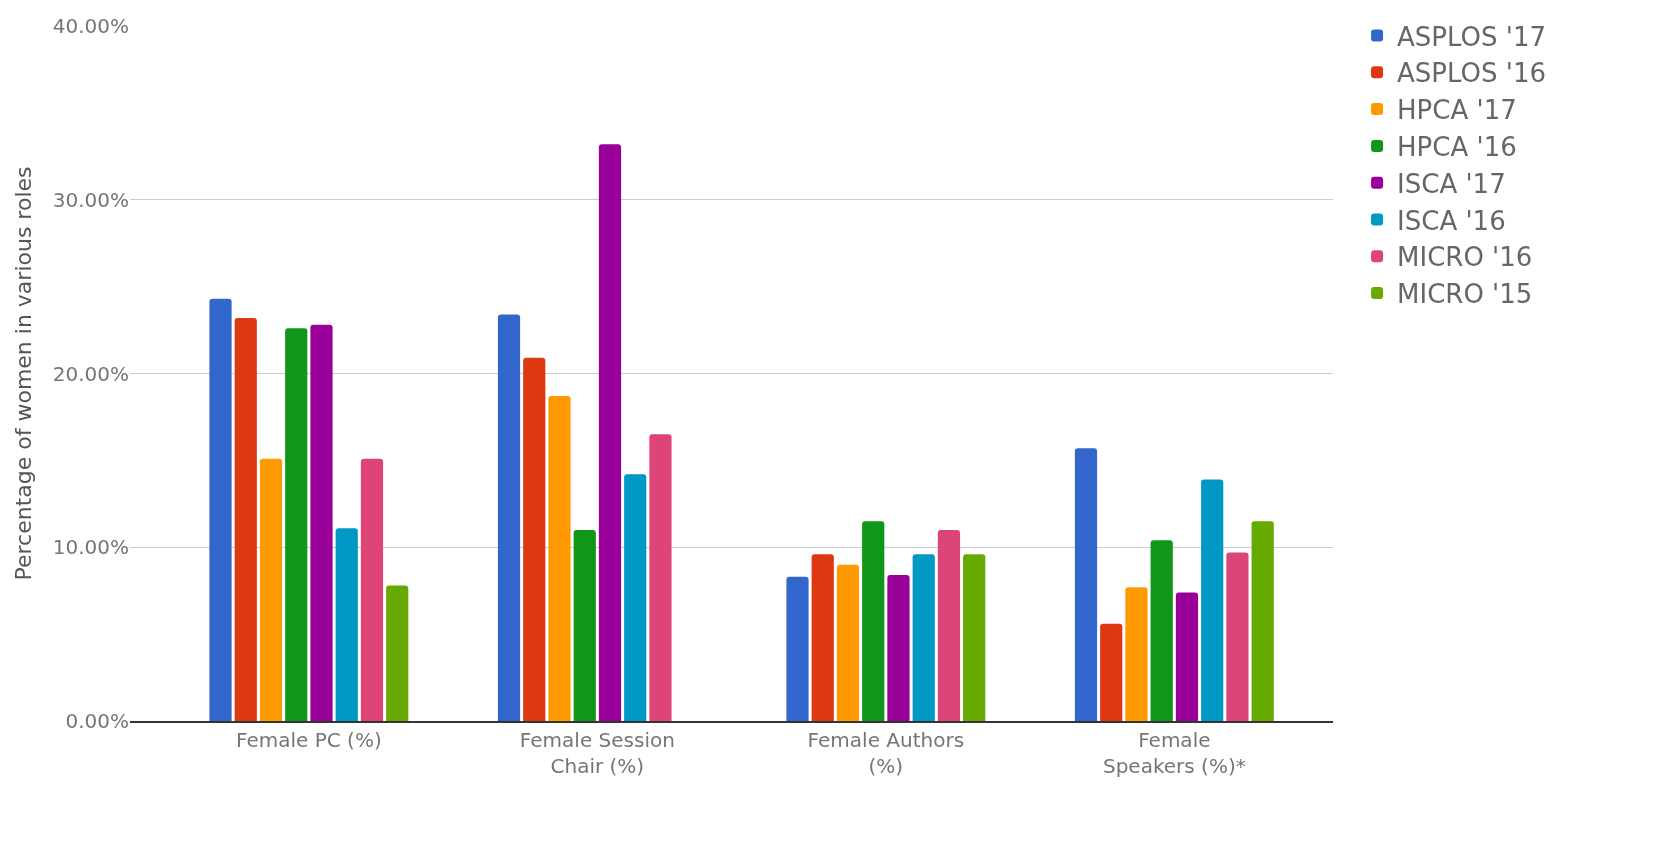 This screenshot has width=1663, height=861. Describe the element at coordinates (90, 26) in the screenshot. I see `y-tick-label: 40.00%` at that location.